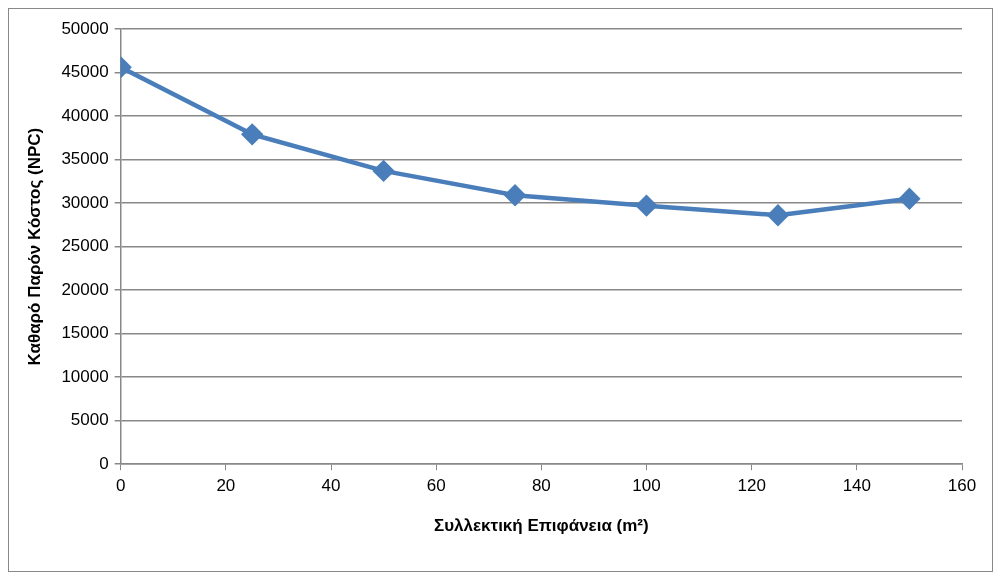 The height and width of the screenshot is (580, 1001). Describe the element at coordinates (751, 486) in the screenshot. I see `x-tick-label: 120` at that location.